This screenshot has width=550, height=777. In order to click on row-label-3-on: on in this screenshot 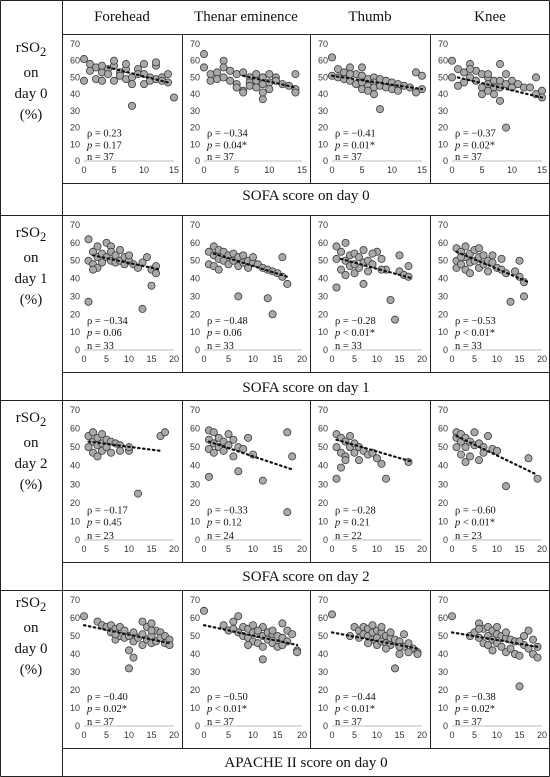, I will do `click(31, 628)`.